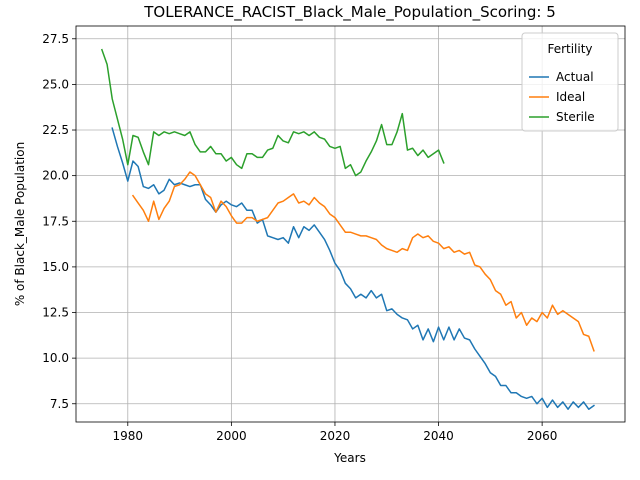 This screenshot has height=480, width=640. Describe the element at coordinates (55, 84) in the screenshot. I see `y-tick-label: 25.0` at that location.